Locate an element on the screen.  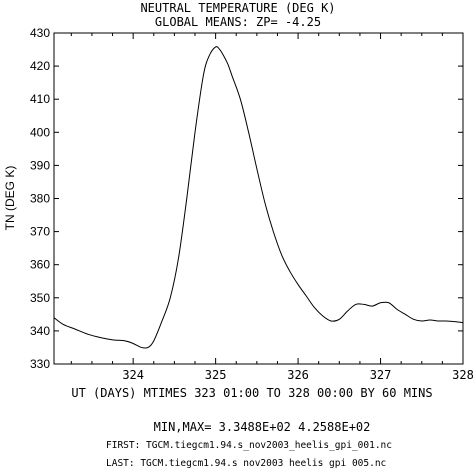
y-tick-label-400: 400 is located at coordinates (40, 132).